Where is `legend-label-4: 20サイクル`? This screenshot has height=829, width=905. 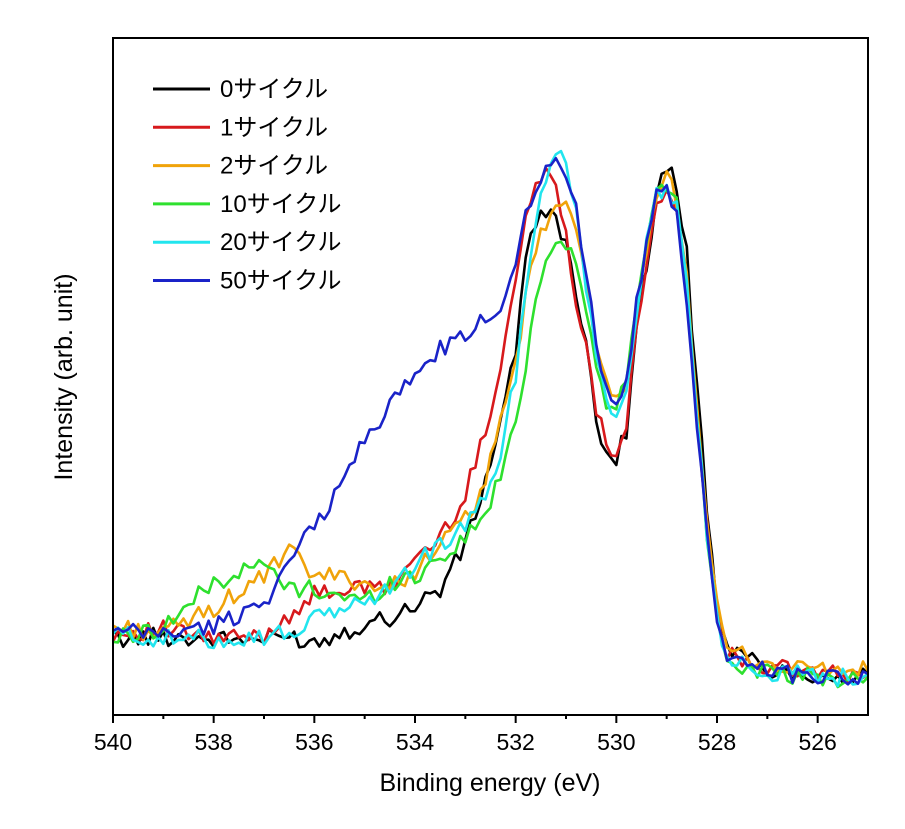 legend-label-4: 20サイクル is located at coordinates (281, 242).